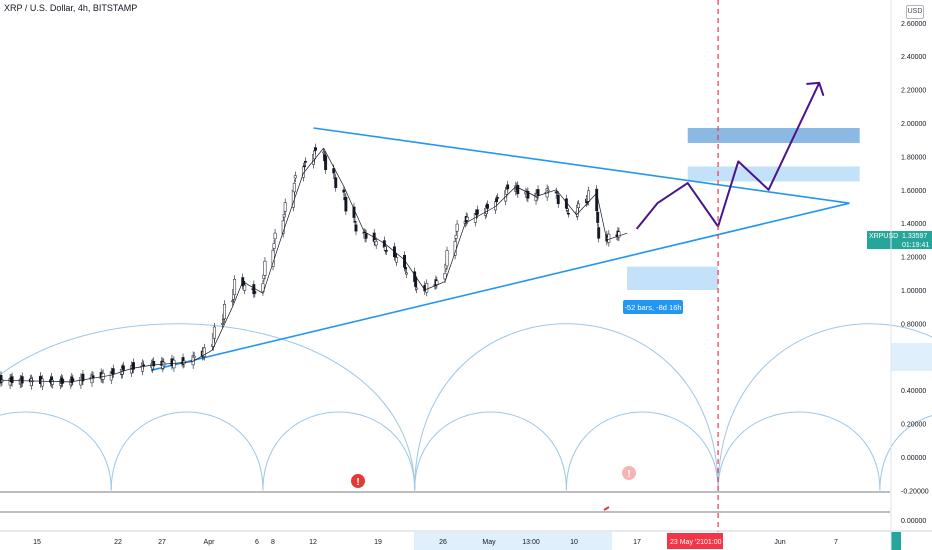 This screenshot has height=550, width=932. I want to click on time-tick: 26, so click(443, 542).